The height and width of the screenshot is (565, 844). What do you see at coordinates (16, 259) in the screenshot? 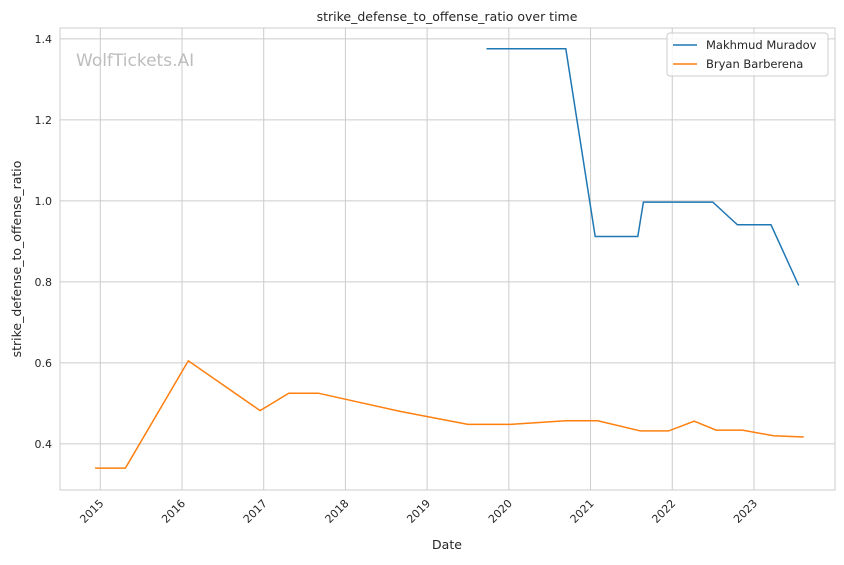
I see `y-axis-label: strike_defense_to_offense_ratio` at bounding box center [16, 259].